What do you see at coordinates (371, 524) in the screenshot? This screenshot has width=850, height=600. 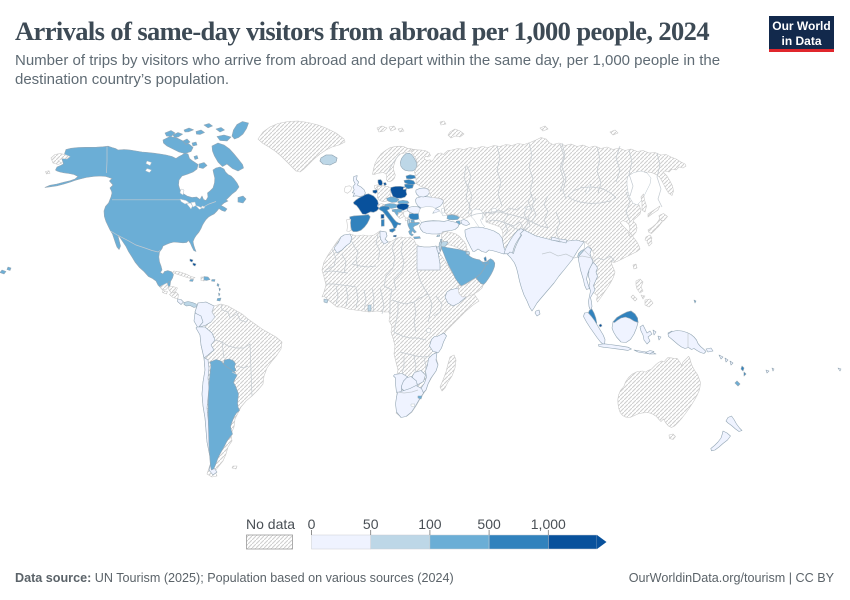 I see `svg-text: 50` at bounding box center [371, 524].